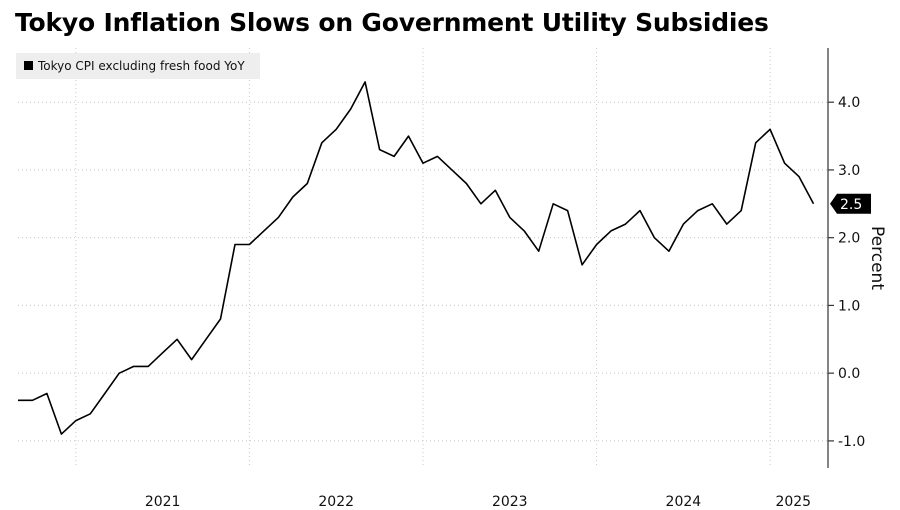 This screenshot has width=900, height=510. Describe the element at coordinates (163, 502) in the screenshot. I see `x-tick-label: 2021` at that location.